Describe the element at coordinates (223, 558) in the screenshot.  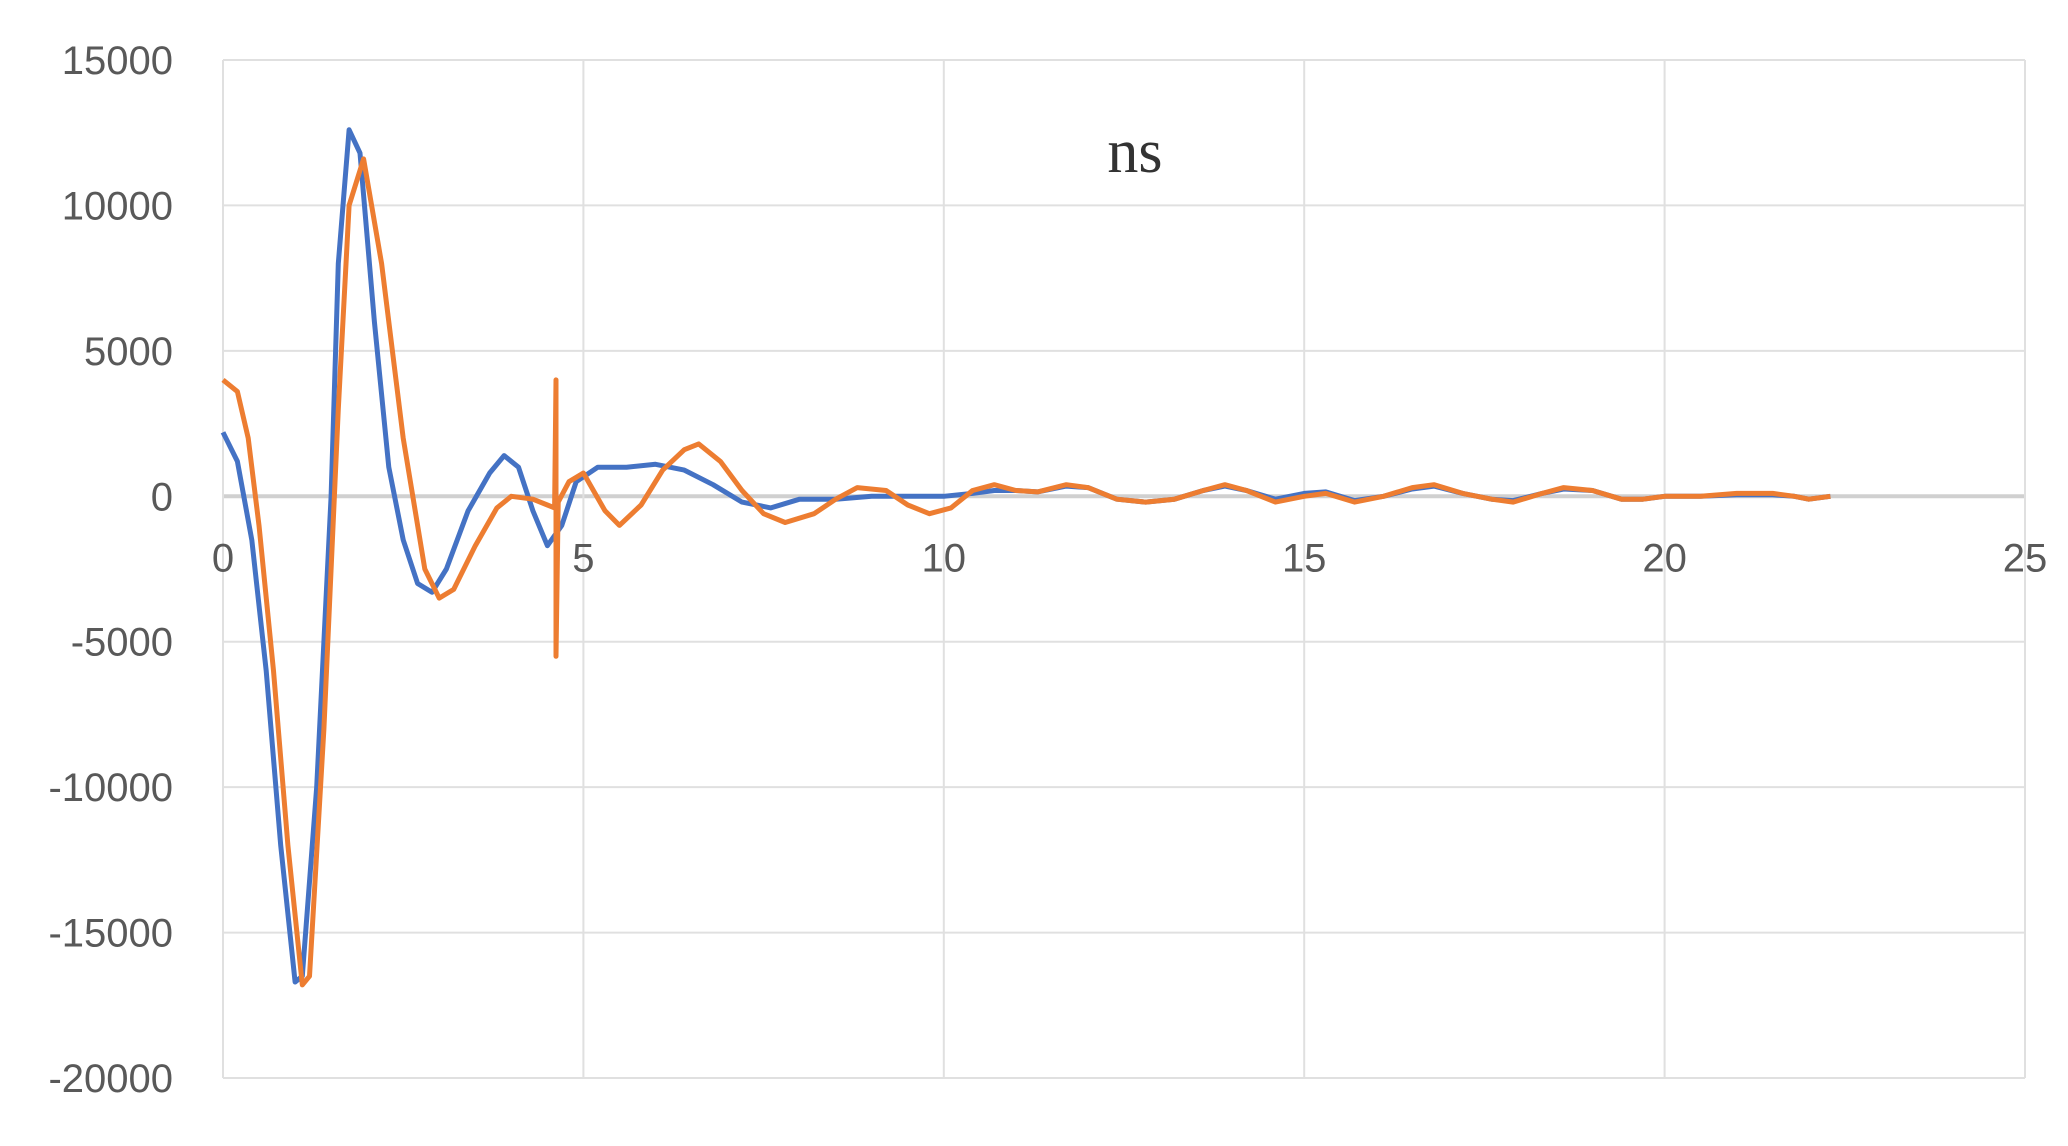
I see `x-tick-label: 0` at that location.